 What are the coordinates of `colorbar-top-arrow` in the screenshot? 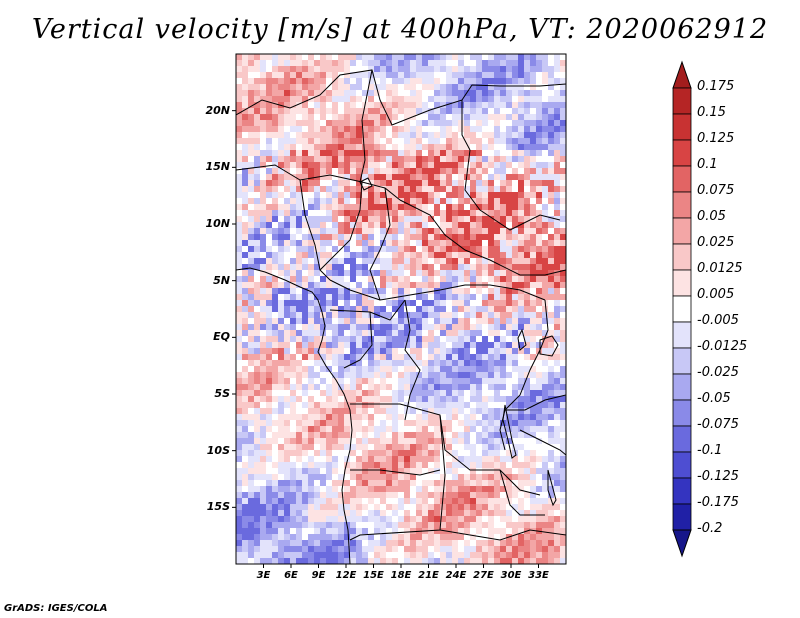 It's located at (682, 74).